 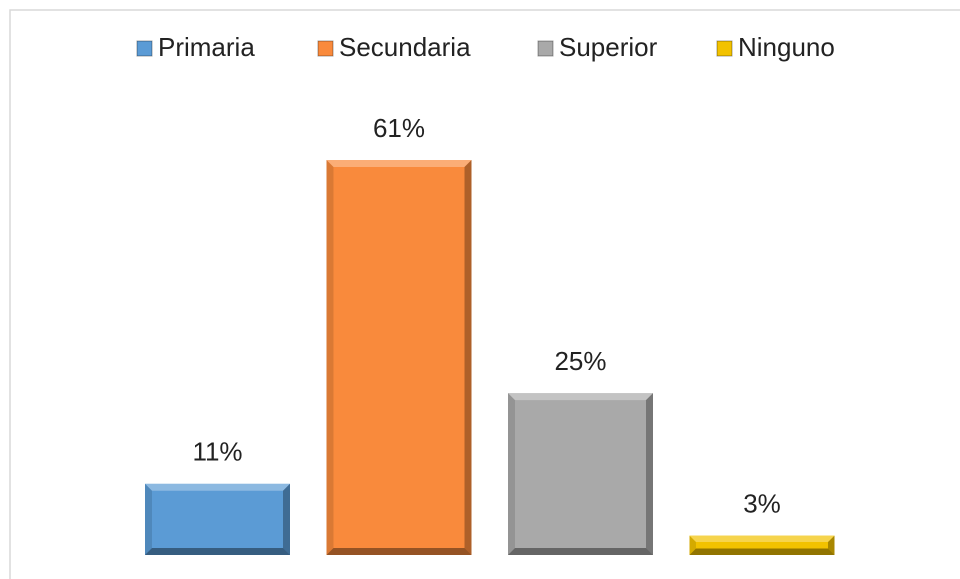 I want to click on data-label: 25%, so click(x=580, y=361).